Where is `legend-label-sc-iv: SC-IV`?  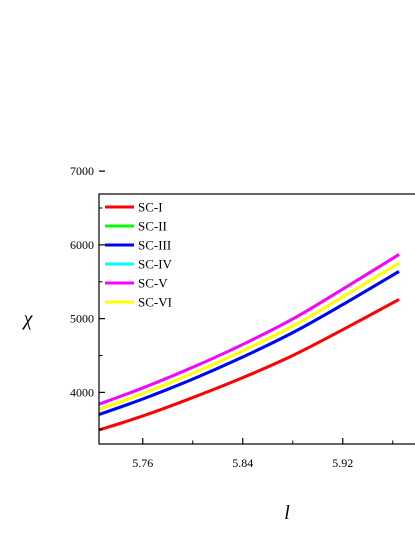
legend-label-sc-iv: SC-IV is located at coordinates (155, 264).